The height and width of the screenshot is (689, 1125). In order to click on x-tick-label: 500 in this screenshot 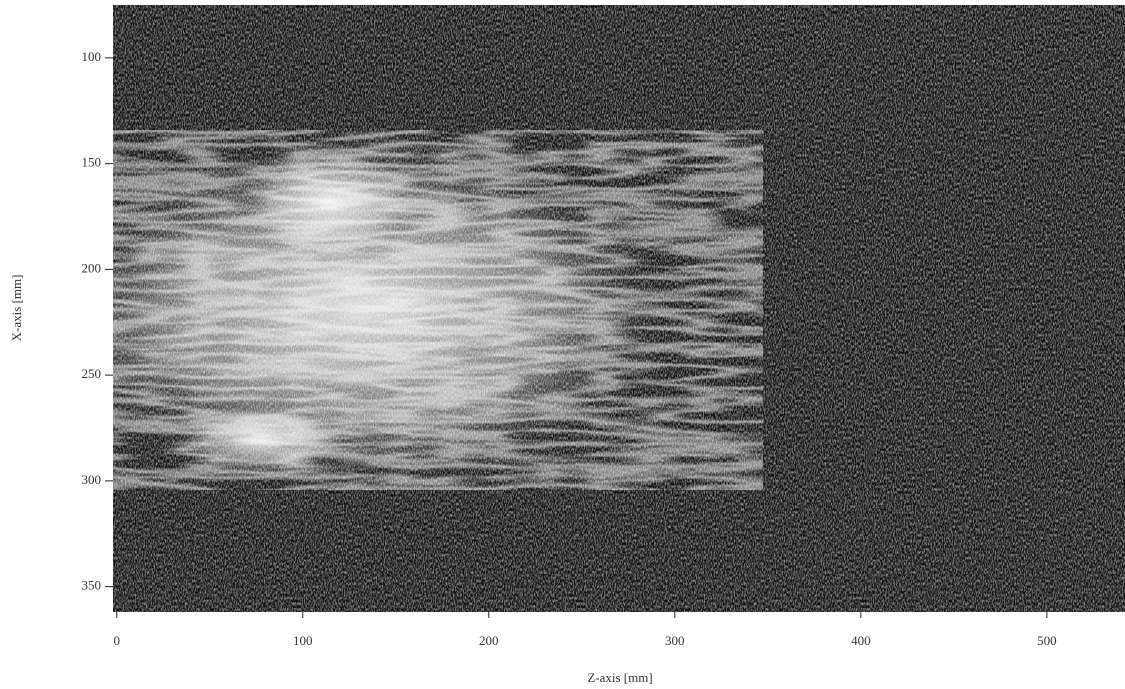, I will do `click(1047, 640)`.